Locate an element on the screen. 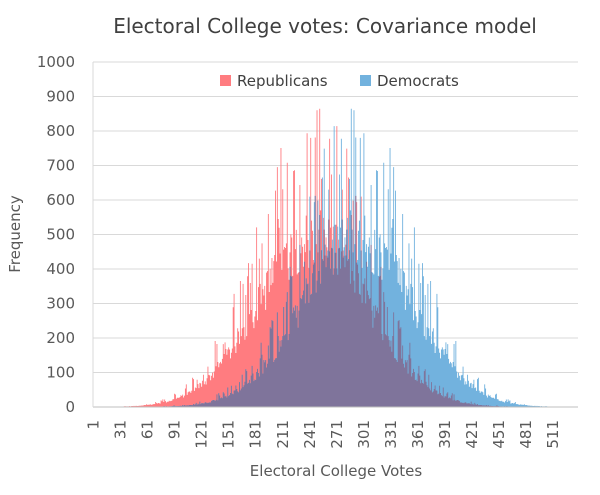 Image resolution: width=600 pixels, height=495 pixels. legend-label-republicans: Republicans is located at coordinates (282, 81).